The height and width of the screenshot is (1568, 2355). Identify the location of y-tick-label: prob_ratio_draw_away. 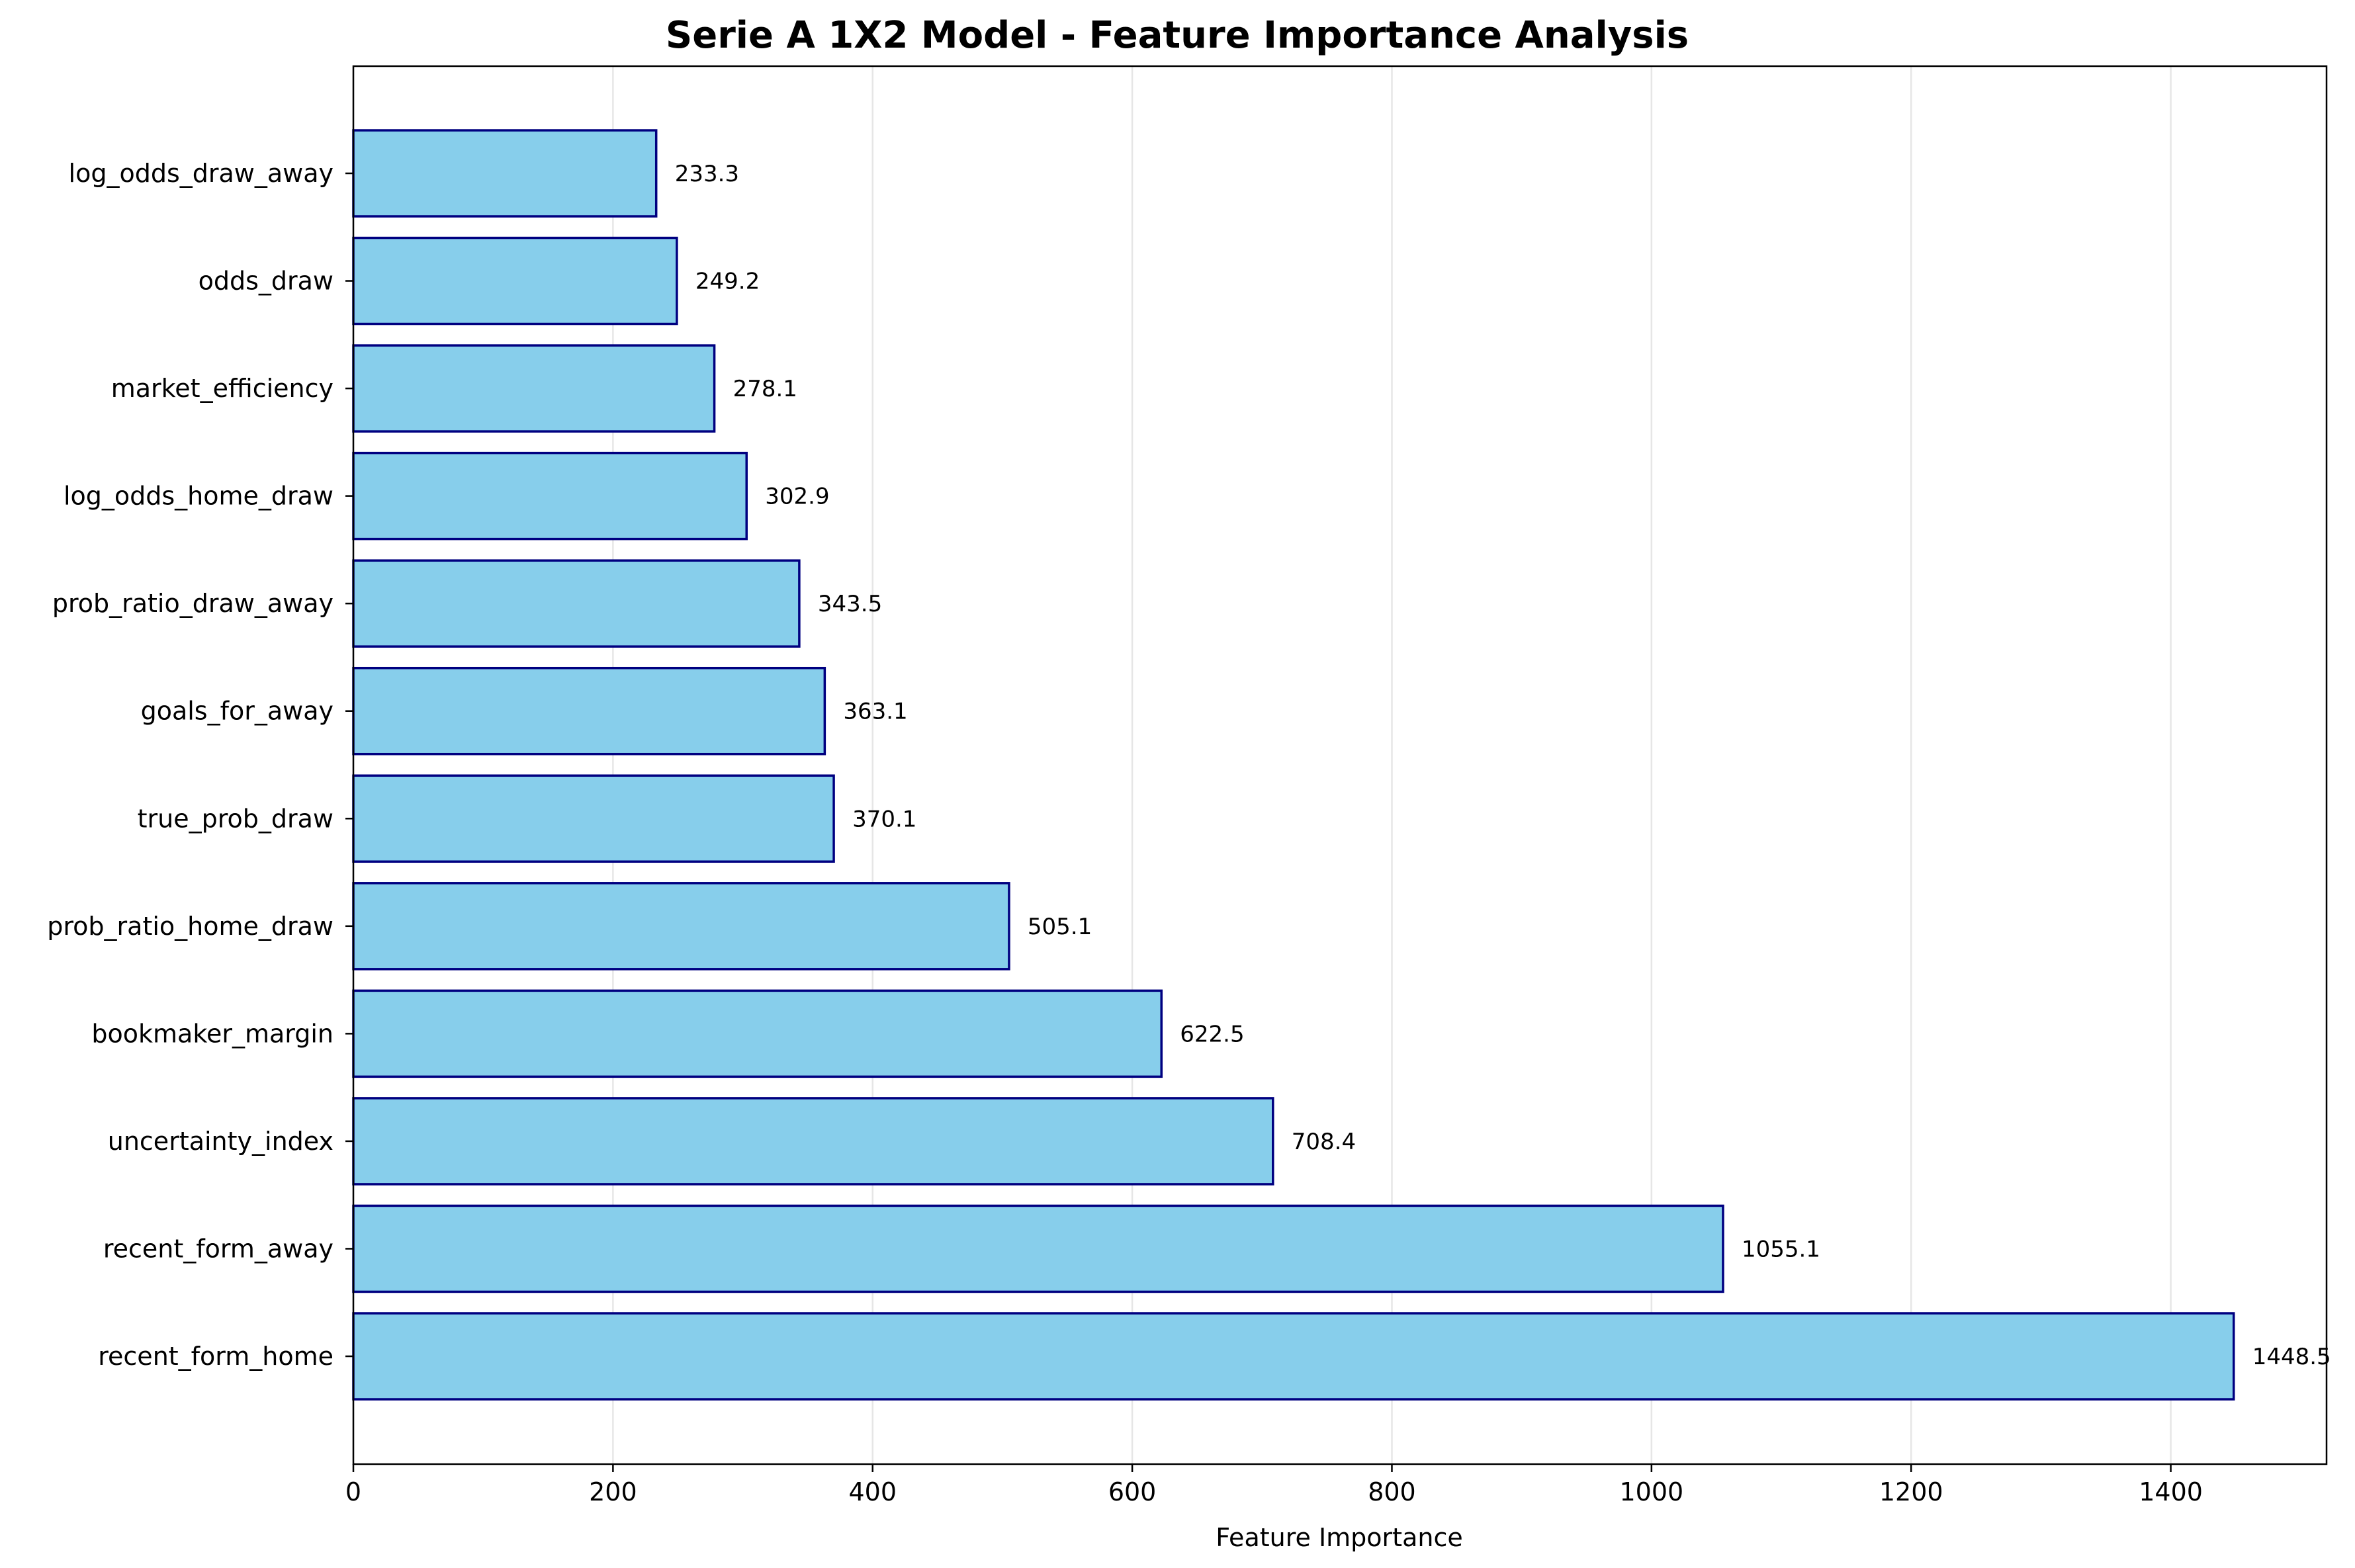
(193, 603).